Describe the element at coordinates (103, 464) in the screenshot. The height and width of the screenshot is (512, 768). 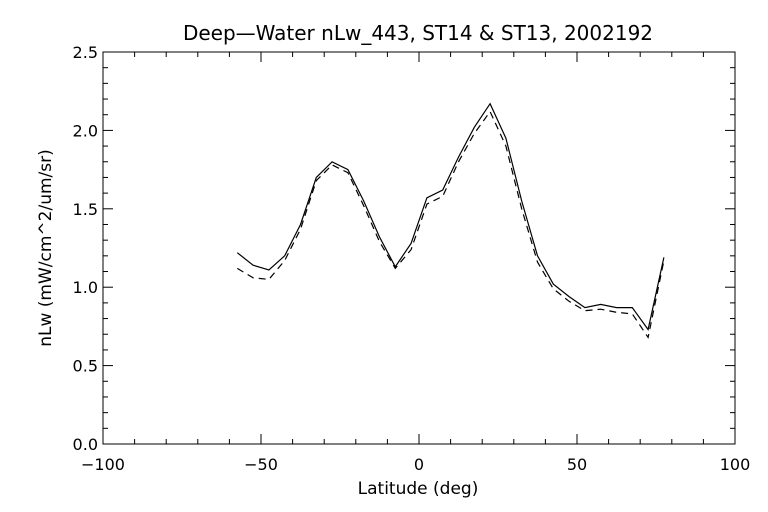
I see `x-tick-label: −100` at that location.